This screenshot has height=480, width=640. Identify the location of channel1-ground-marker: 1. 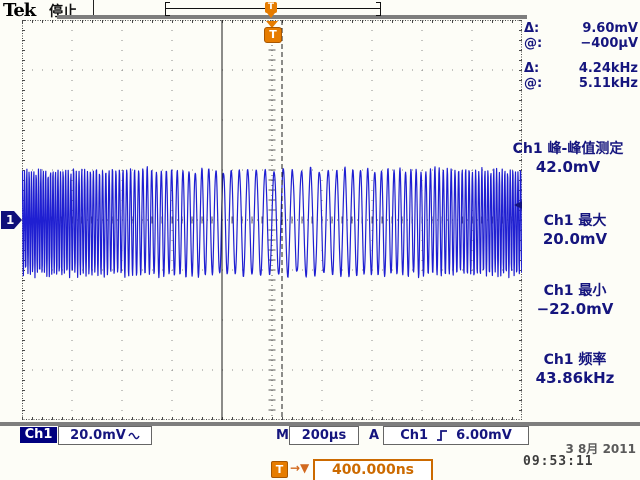
(11, 220).